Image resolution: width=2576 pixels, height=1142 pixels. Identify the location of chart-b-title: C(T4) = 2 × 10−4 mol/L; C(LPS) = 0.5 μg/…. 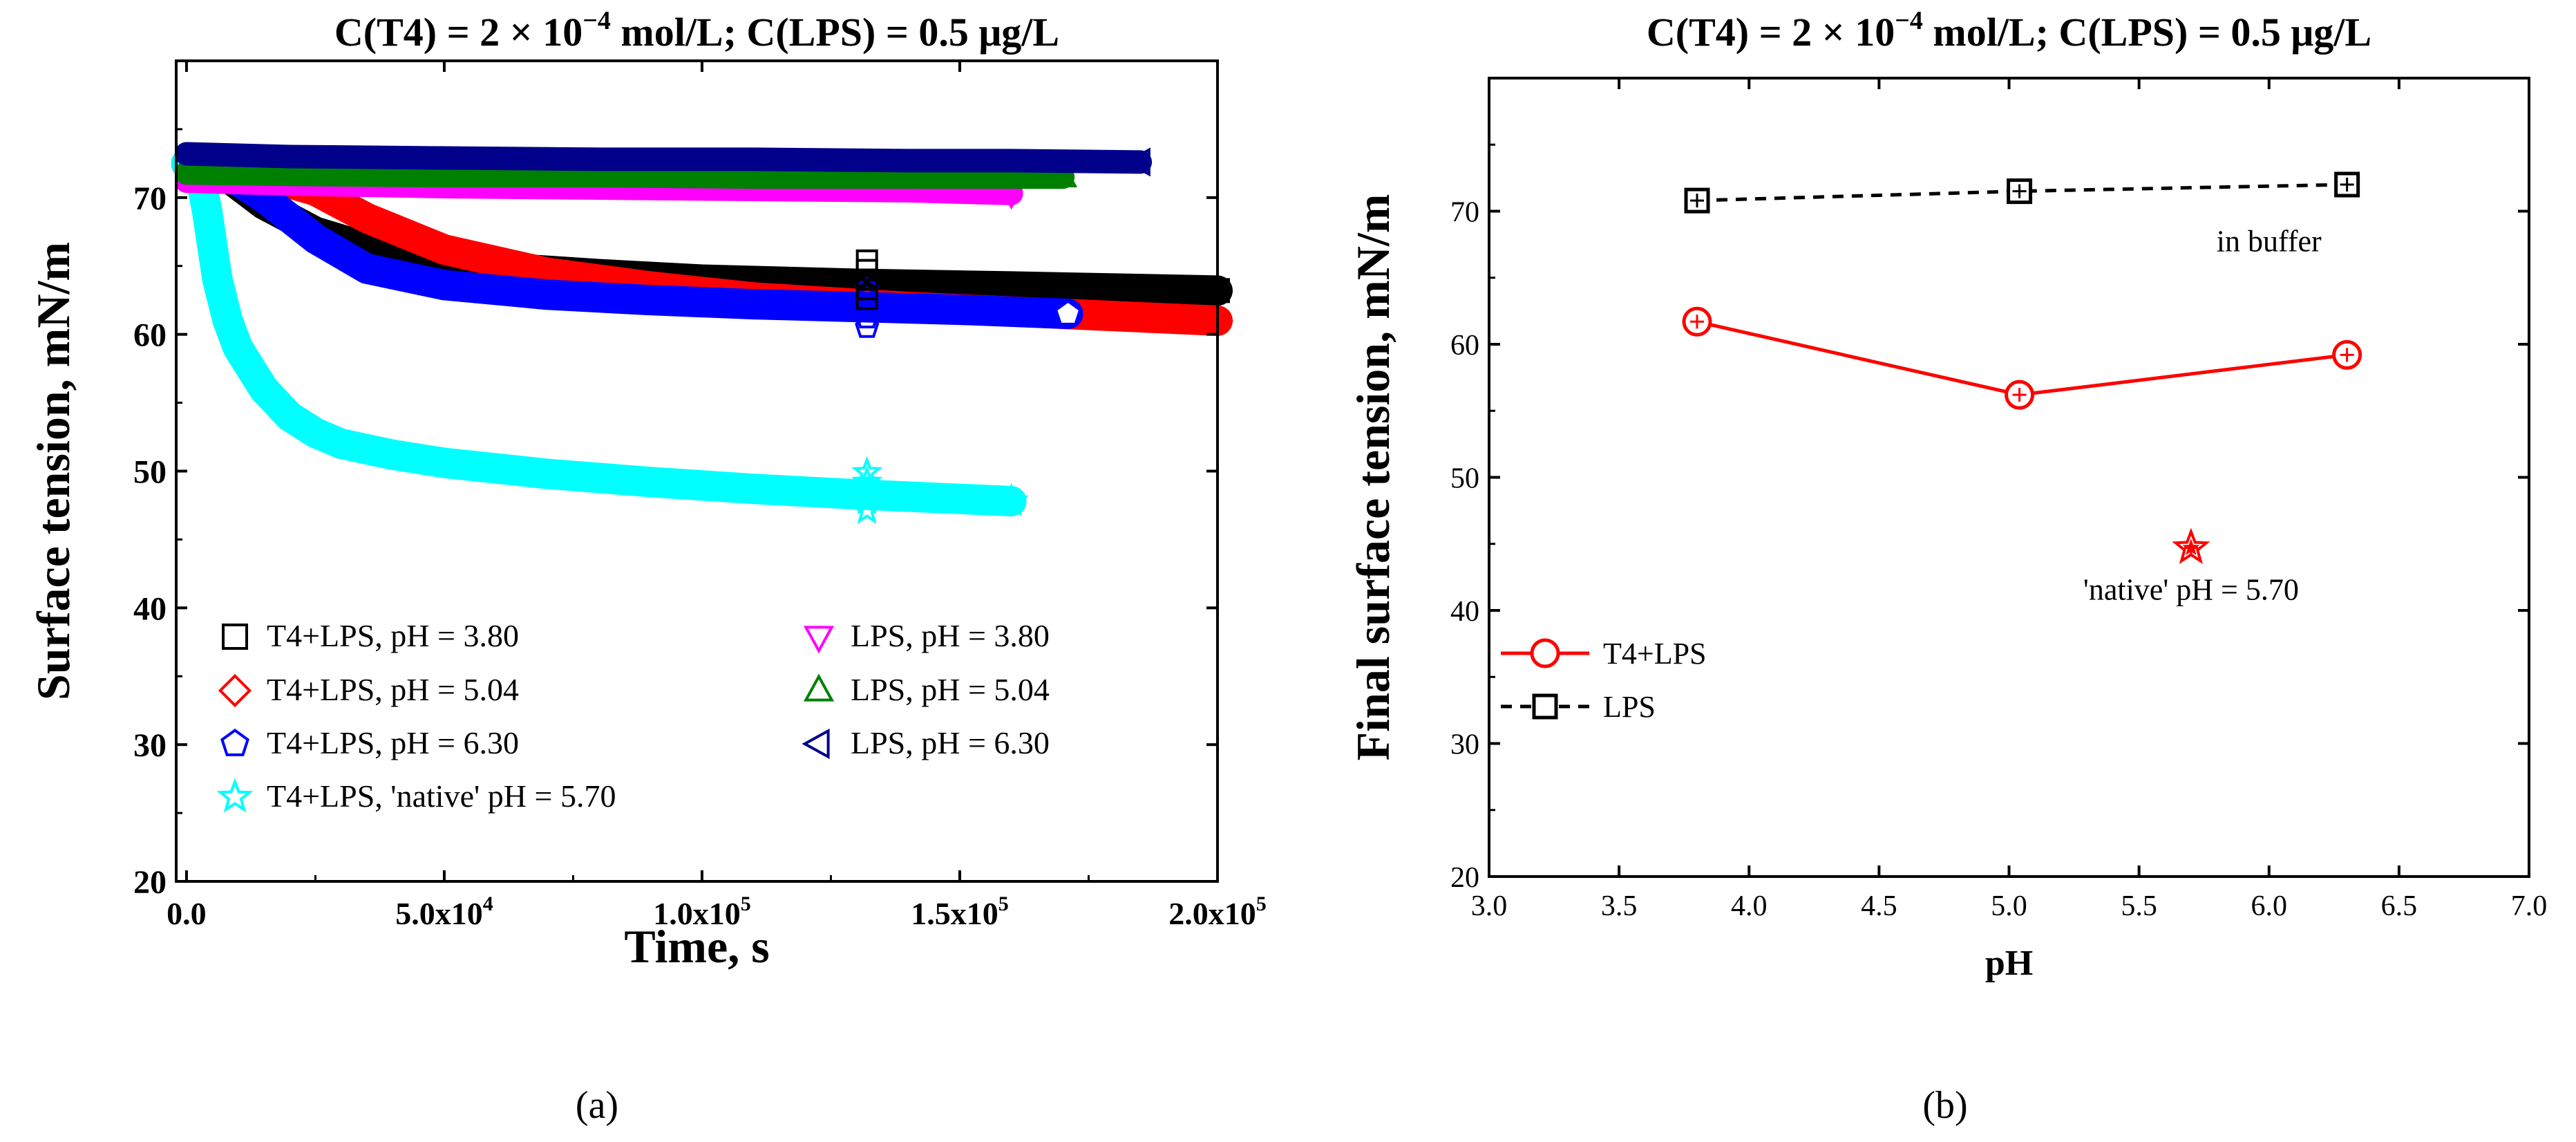
(2009, 30).